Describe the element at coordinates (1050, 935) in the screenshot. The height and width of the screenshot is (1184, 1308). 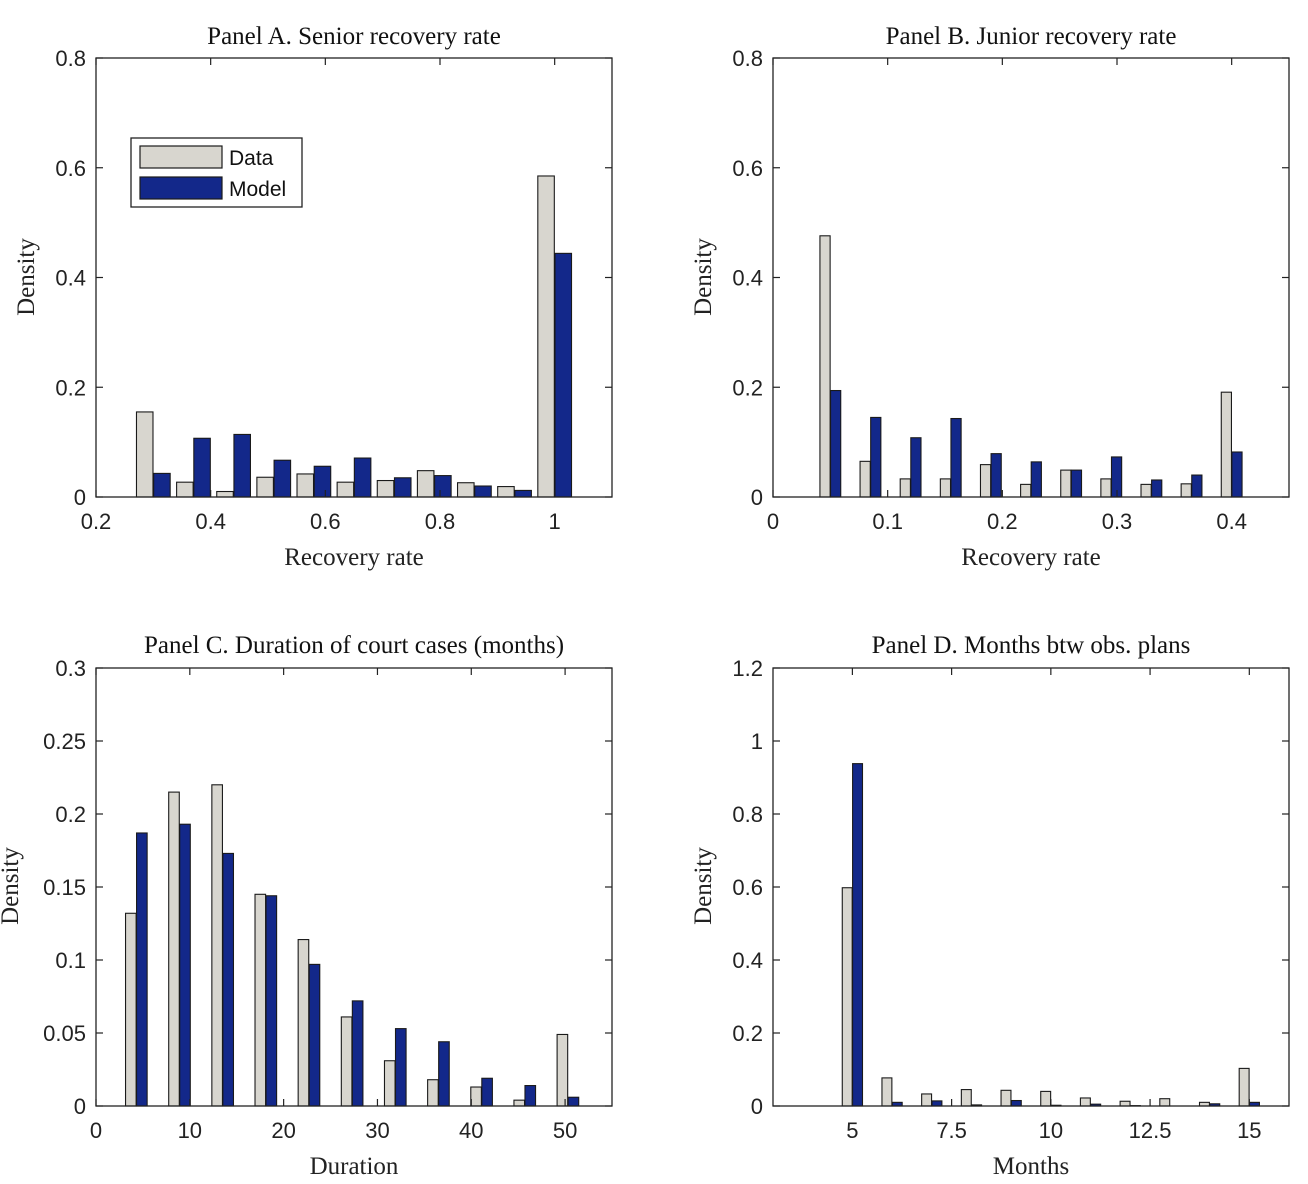
I see `panel-d-bars` at that location.